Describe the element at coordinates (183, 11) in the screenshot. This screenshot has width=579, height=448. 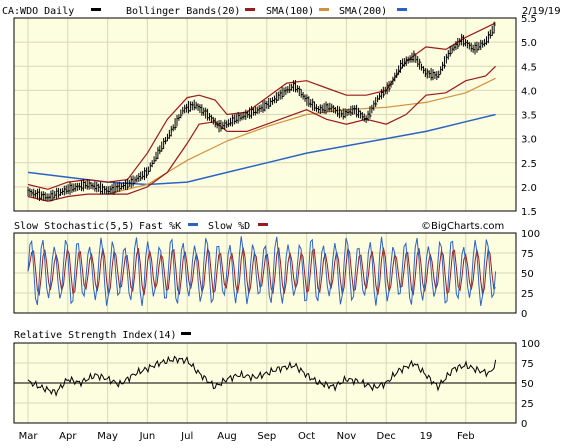
I see `legend-bollinger-label: Bollinger Bands(20)` at that location.